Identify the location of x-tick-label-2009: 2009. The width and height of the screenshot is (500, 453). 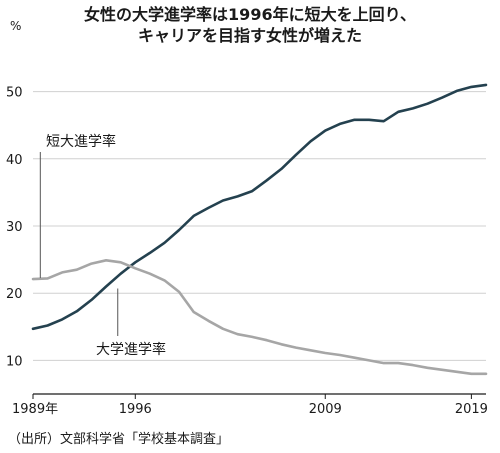
(325, 409).